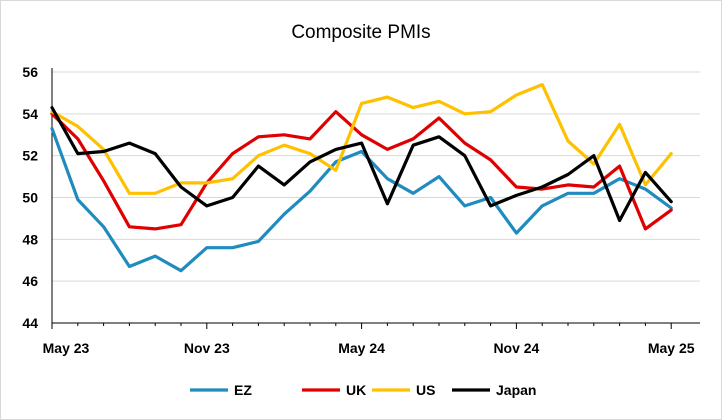 The image size is (722, 420). What do you see at coordinates (30, 72) in the screenshot?
I see `y-tick-label: 56` at bounding box center [30, 72].